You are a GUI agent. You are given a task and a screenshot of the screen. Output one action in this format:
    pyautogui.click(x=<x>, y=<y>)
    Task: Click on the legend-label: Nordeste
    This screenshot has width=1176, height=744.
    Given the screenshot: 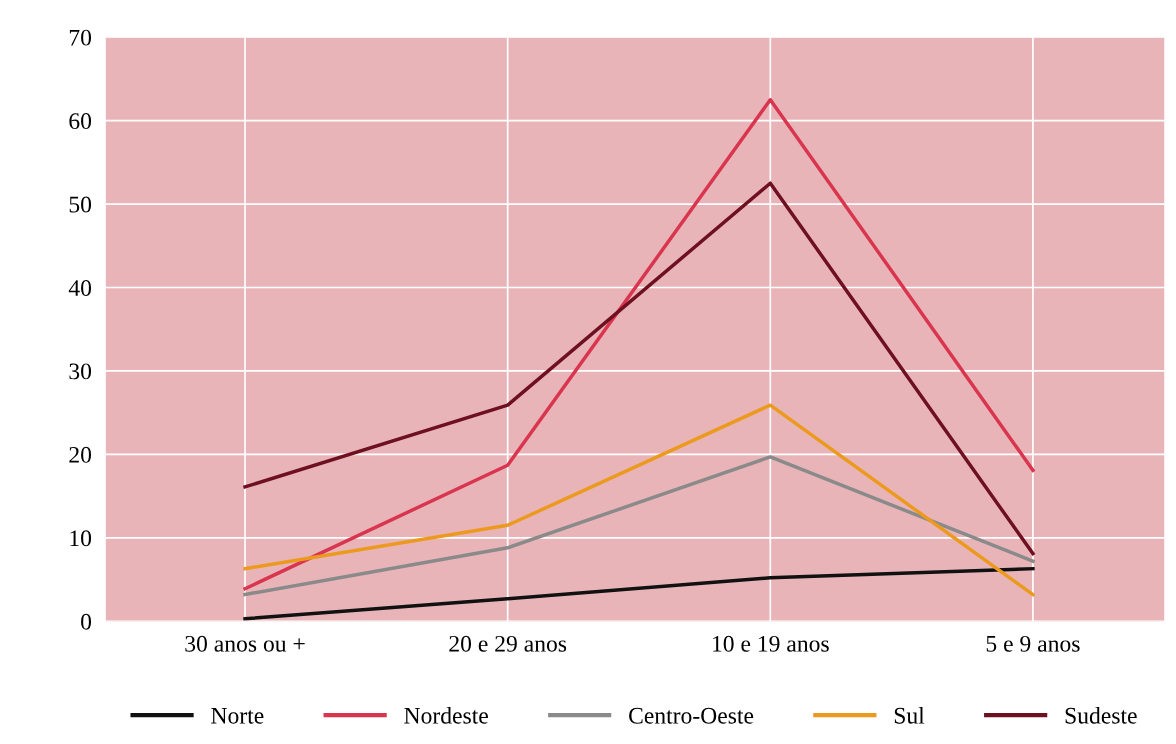 What is the action you would take?
    pyautogui.click(x=446, y=715)
    